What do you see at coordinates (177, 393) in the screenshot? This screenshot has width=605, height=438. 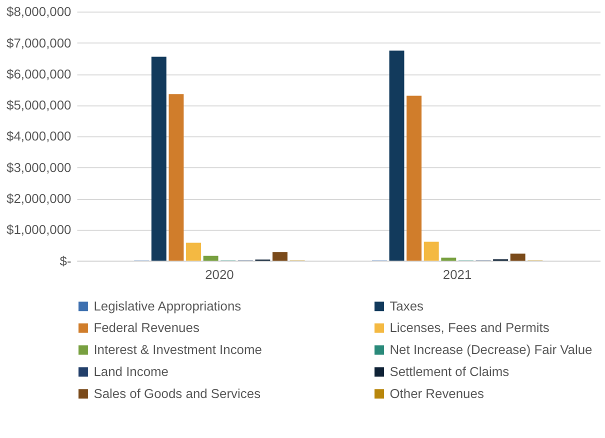 I see `legend-label: Sales of Goods and Services` at bounding box center [177, 393].